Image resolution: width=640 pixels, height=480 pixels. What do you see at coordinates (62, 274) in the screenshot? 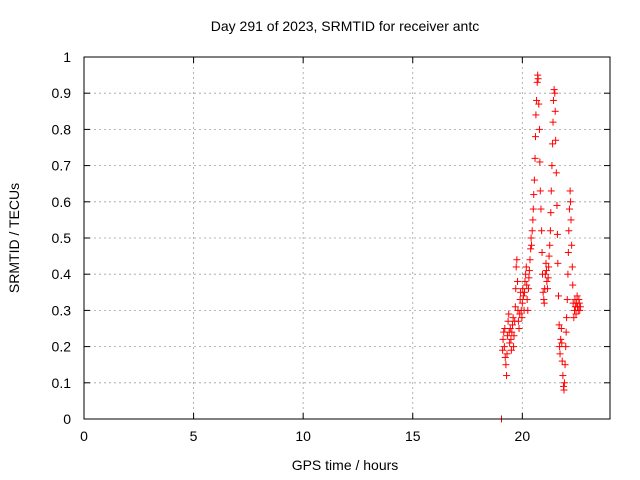
I see `y-tick-label: 0.4` at bounding box center [62, 274].